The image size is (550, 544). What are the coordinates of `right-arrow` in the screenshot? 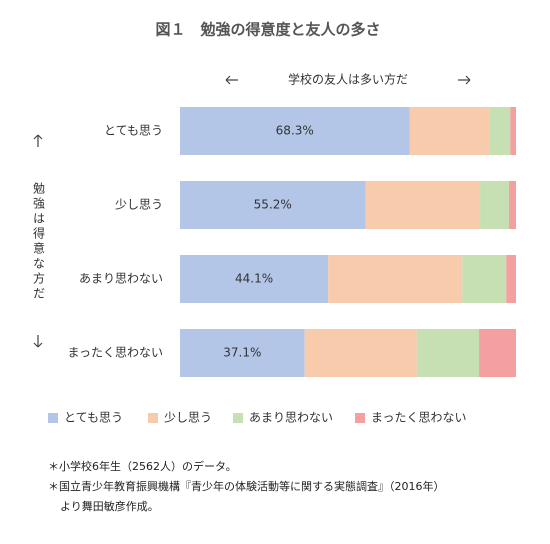 It's located at (464, 80).